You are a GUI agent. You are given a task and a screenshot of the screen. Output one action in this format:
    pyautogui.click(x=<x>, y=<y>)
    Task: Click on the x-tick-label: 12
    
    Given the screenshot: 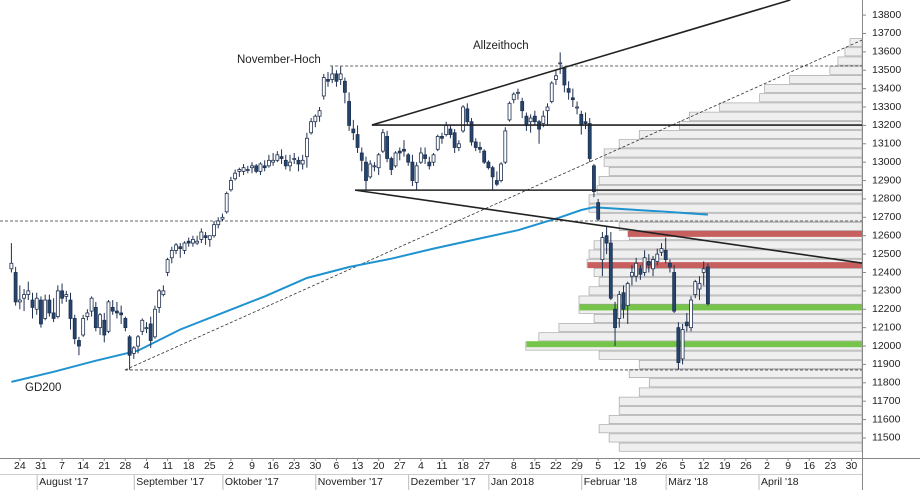 What is the action you would take?
    pyautogui.click(x=619, y=466)
    